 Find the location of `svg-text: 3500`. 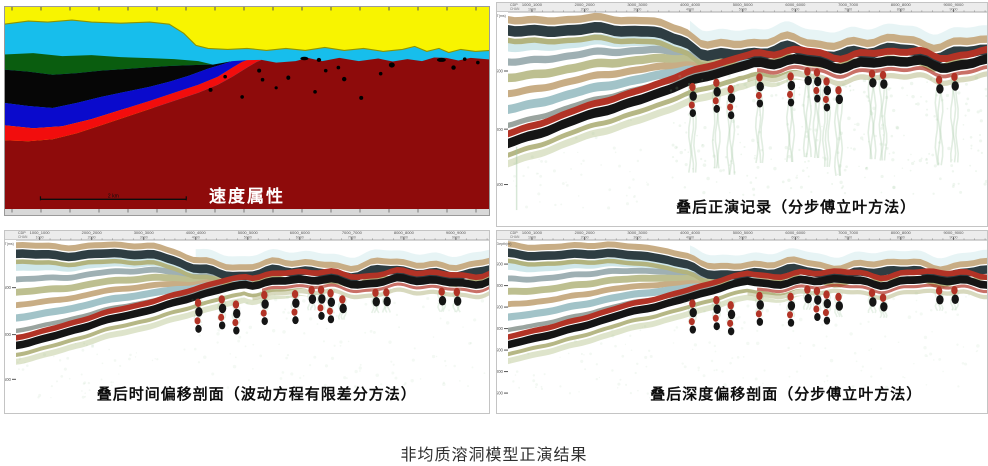

svg-text: 3500 is located at coordinates (500, 393).